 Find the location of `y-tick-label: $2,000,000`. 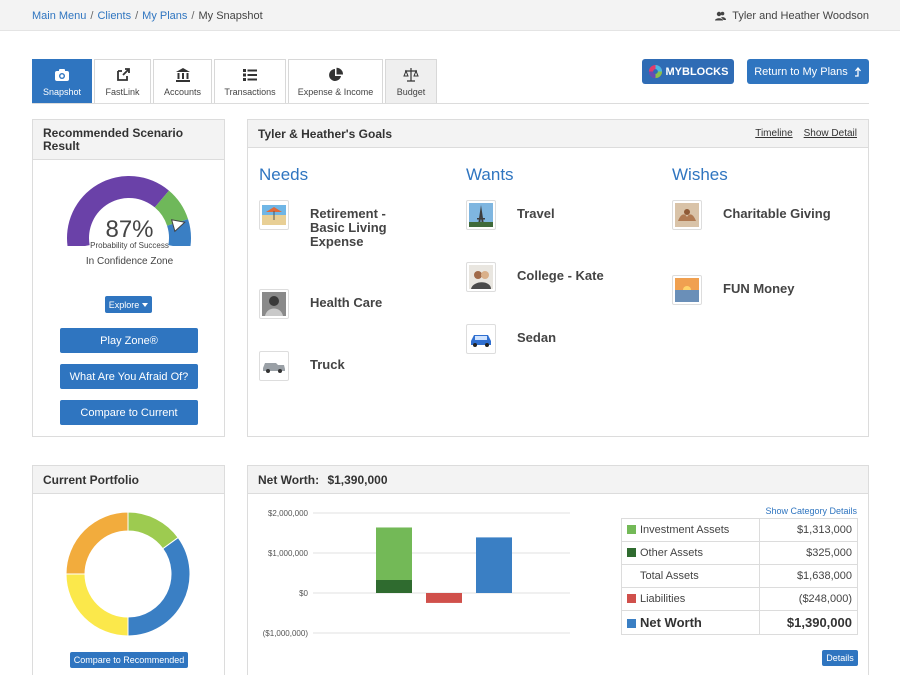

y-tick-label: $2,000,000 is located at coordinates (288, 513).